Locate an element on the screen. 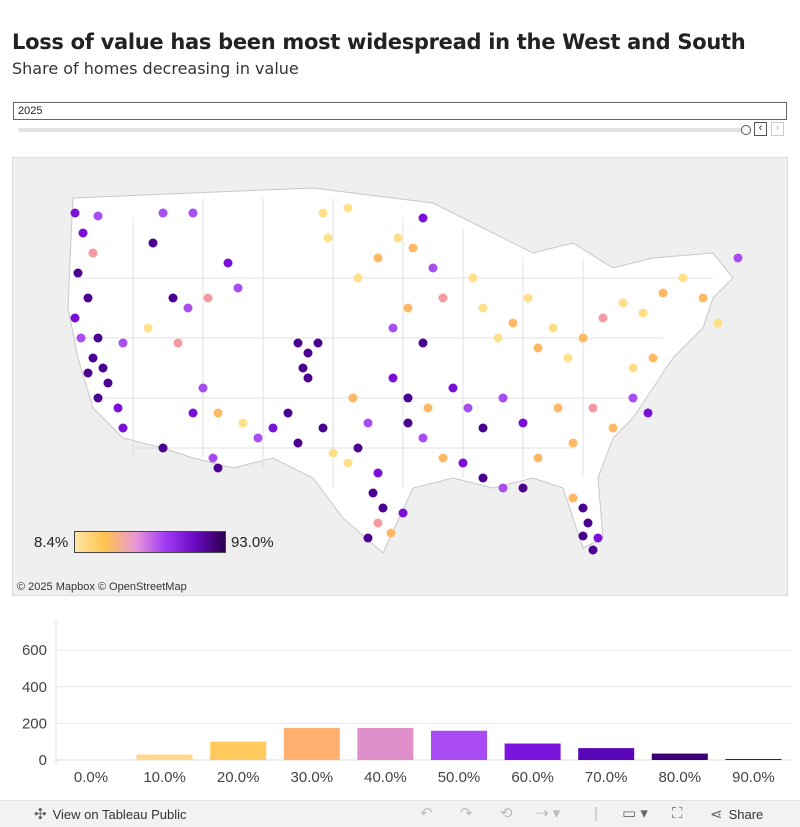 The image size is (800, 827). tableau-icon: ✣ is located at coordinates (40, 814).